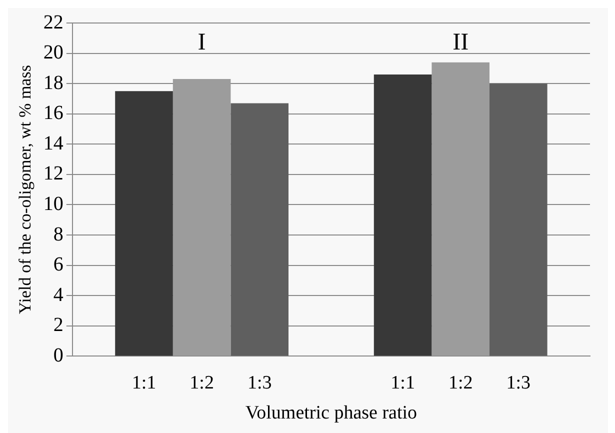 This screenshot has width=615, height=433. What do you see at coordinates (460, 42) in the screenshot?
I see `x-tick-label: II` at bounding box center [460, 42].